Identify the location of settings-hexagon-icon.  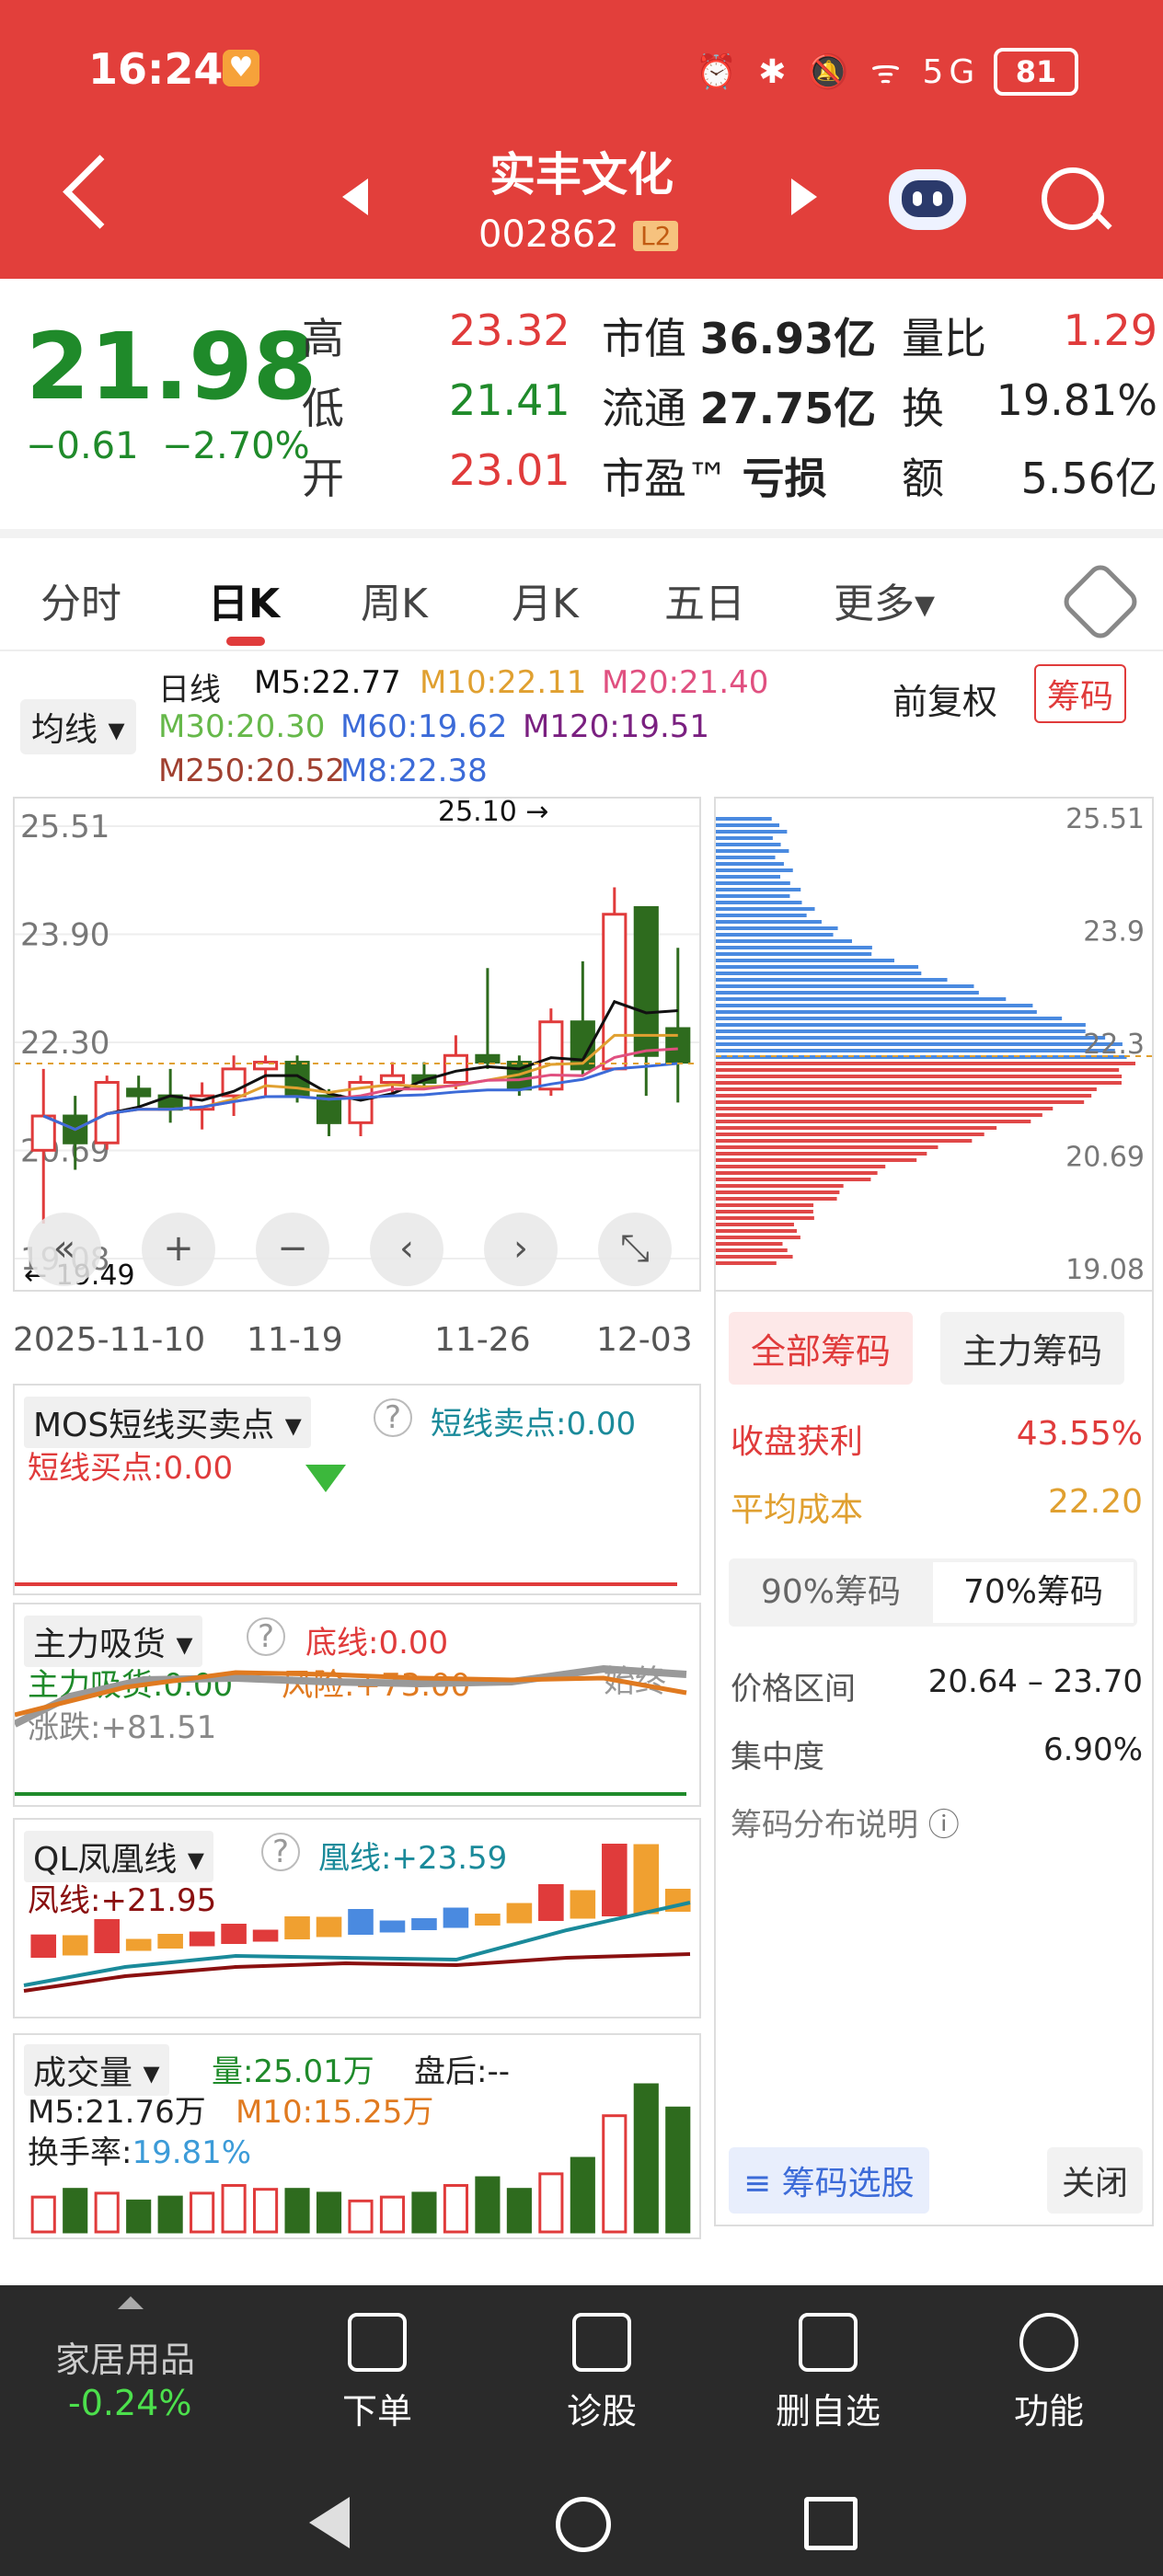
(1100, 601).